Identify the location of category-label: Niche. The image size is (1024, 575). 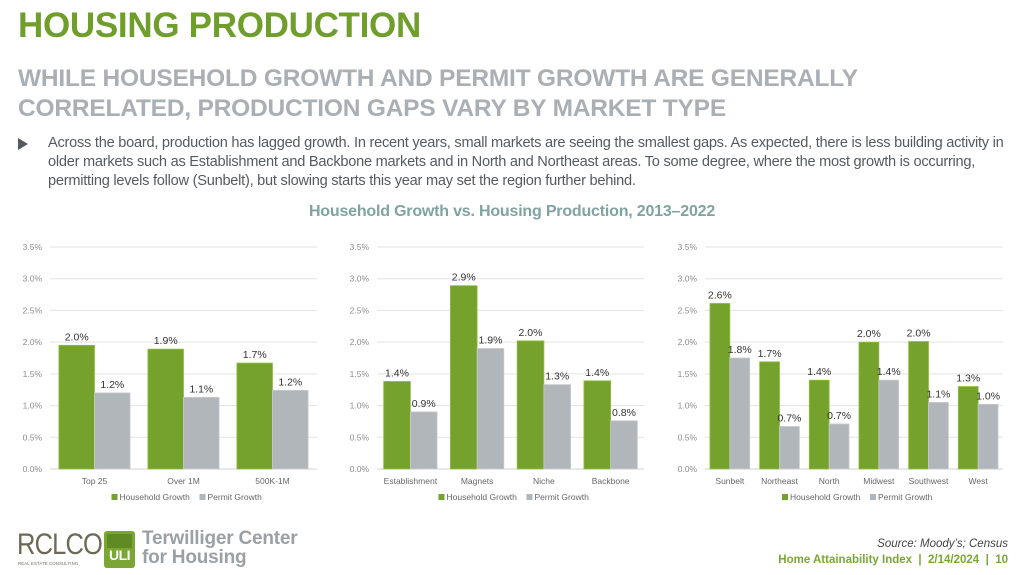
(544, 481).